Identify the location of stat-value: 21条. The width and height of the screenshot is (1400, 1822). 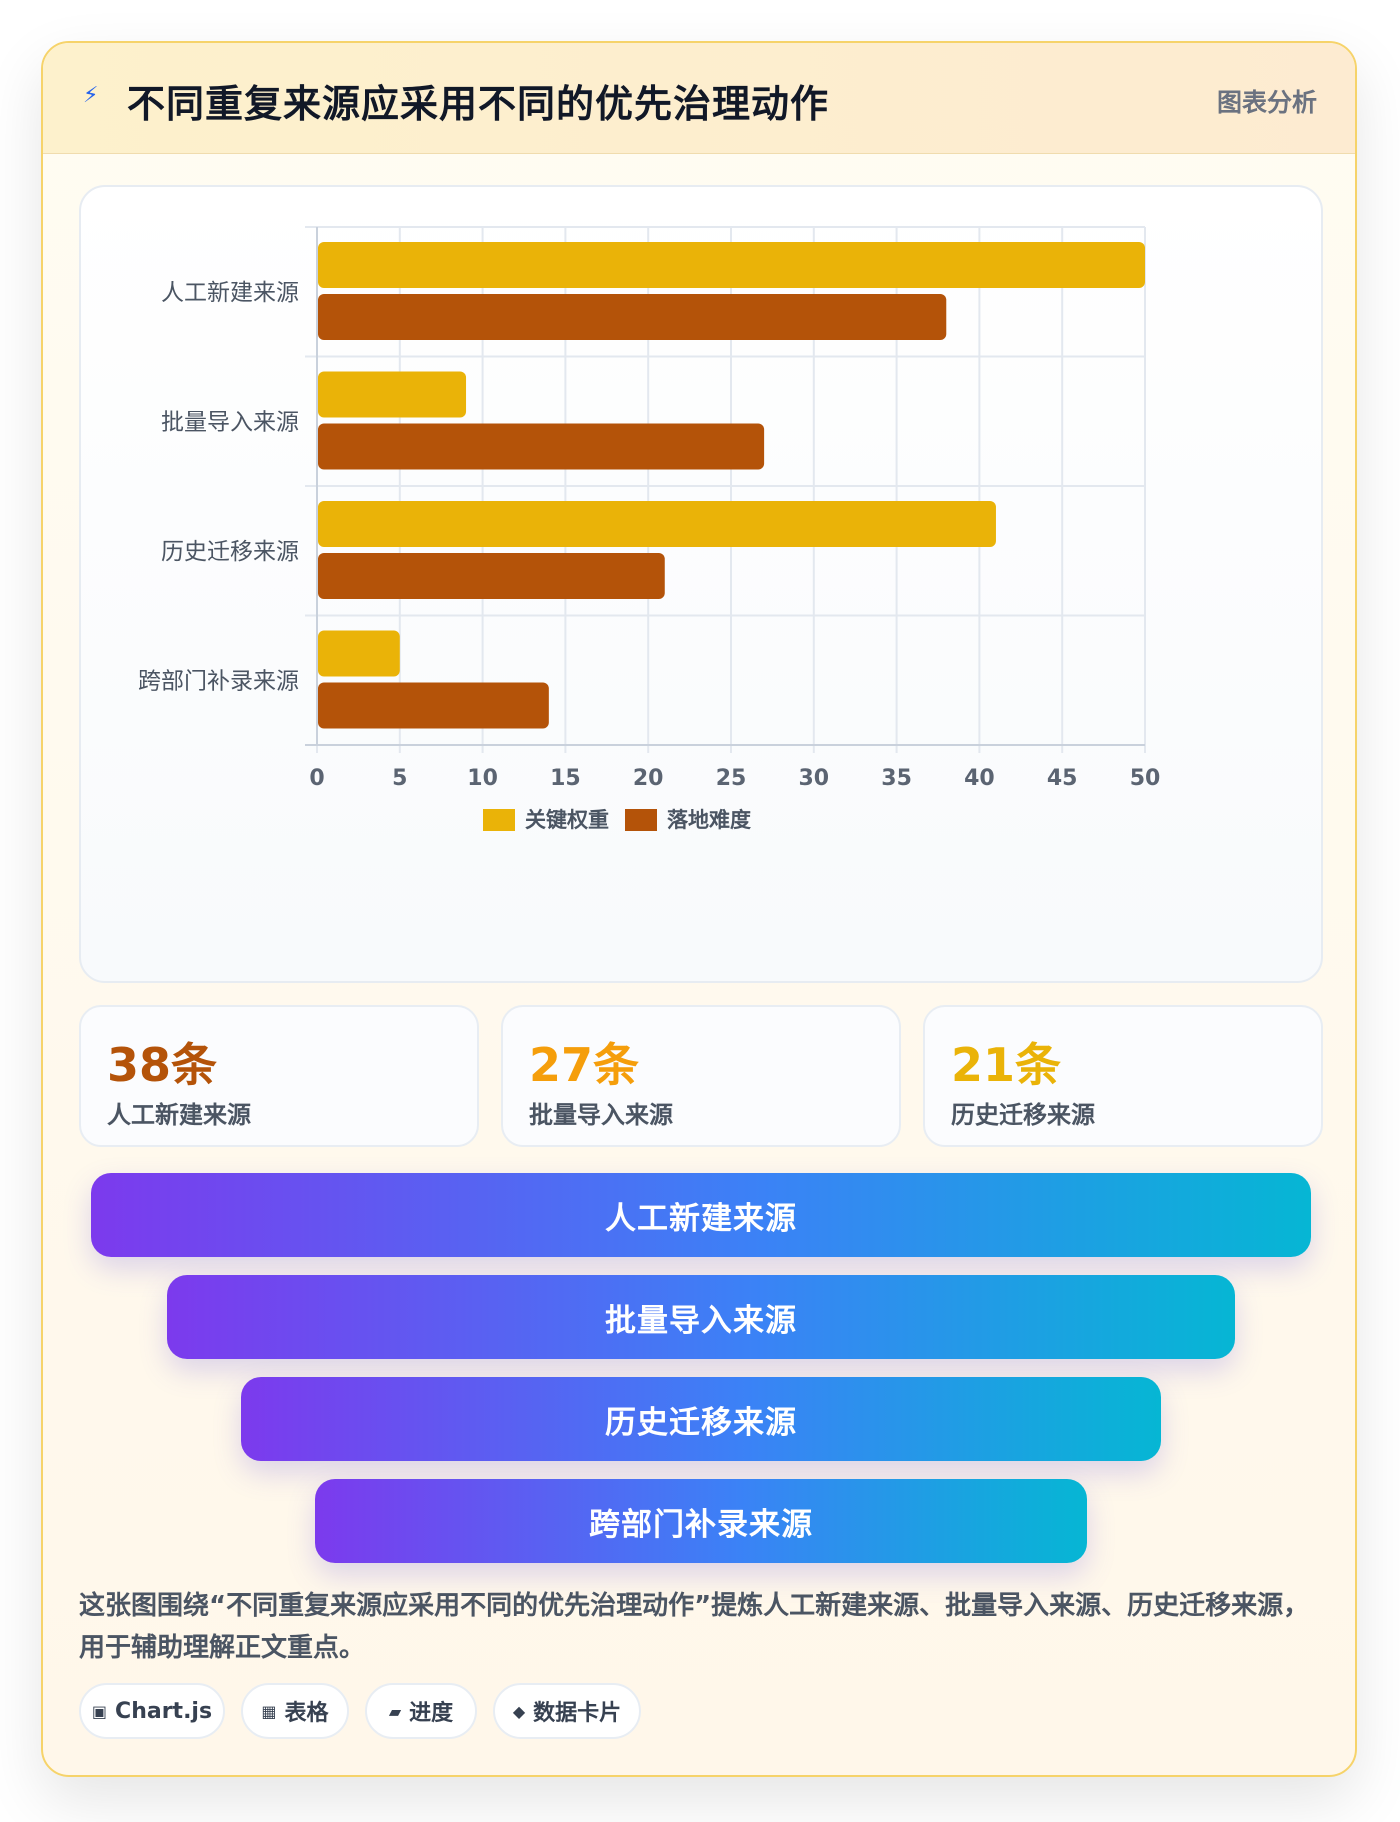
(1006, 1065).